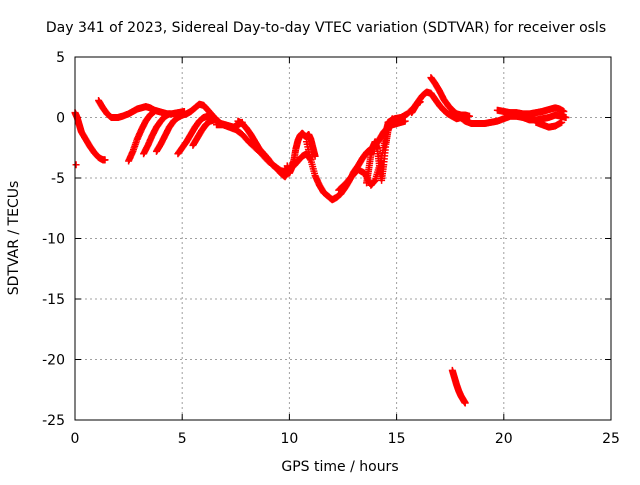  What do you see at coordinates (60, 119) in the screenshot?
I see `y-tick-label: 0` at bounding box center [60, 119].